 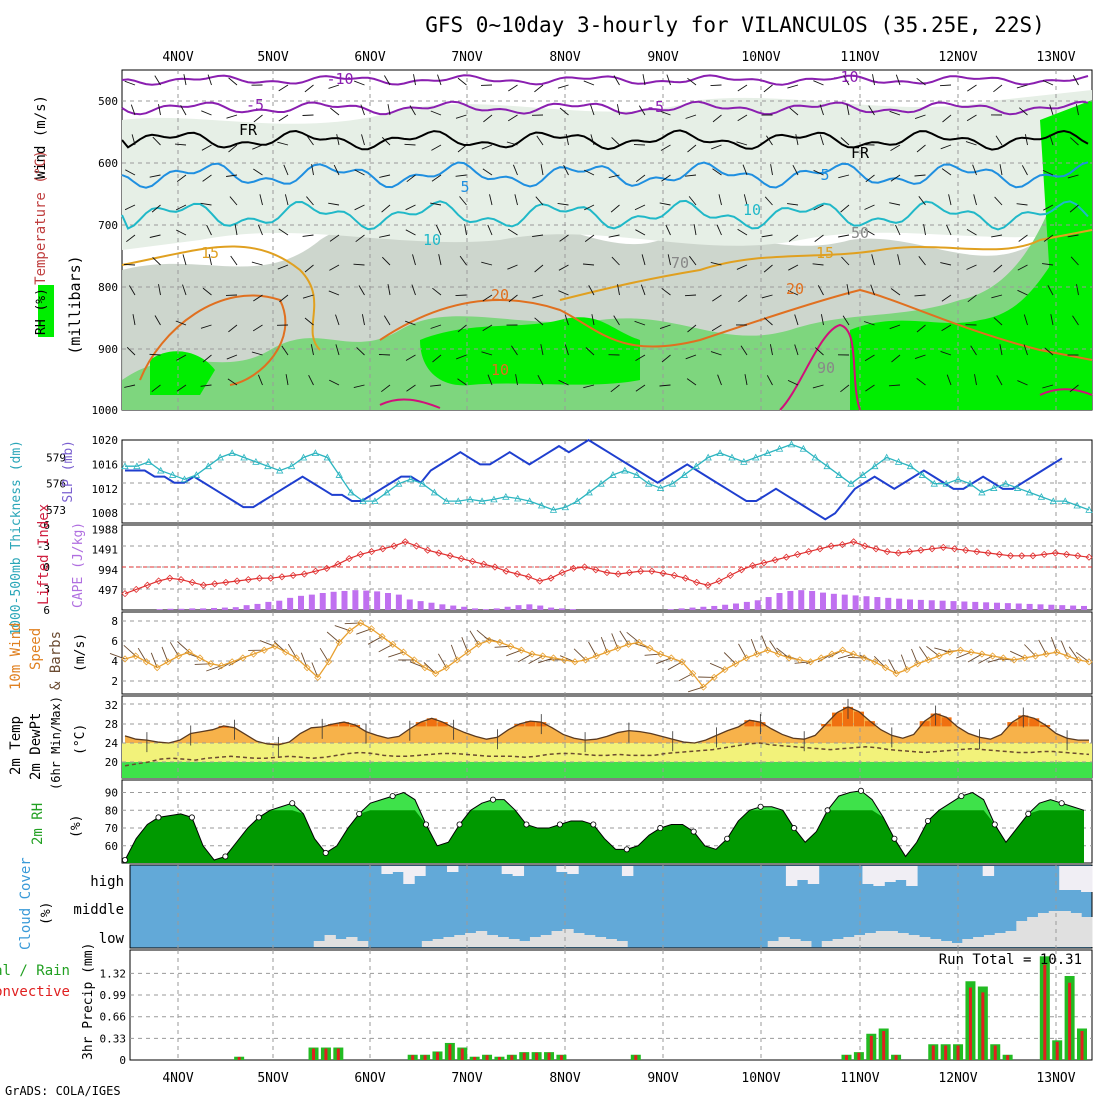 What do you see at coordinates (16, 538) in the screenshot?
I see `thickness-axis-label: 1000-500mb Thickness (dm)` at bounding box center [16, 538].